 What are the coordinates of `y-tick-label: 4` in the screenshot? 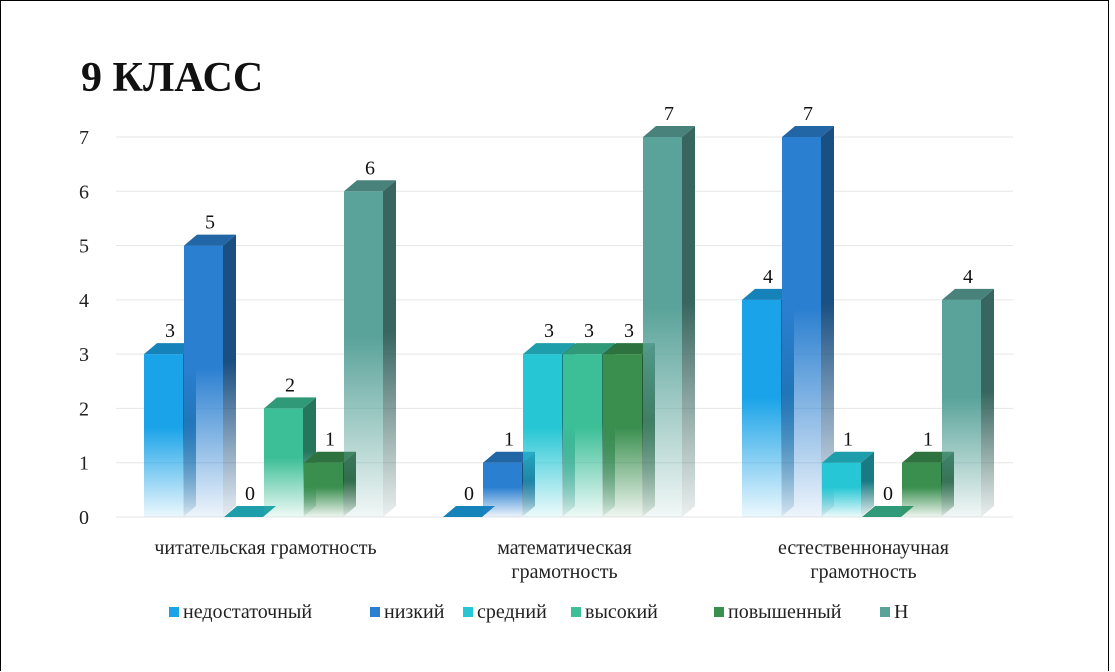 It's located at (84, 301).